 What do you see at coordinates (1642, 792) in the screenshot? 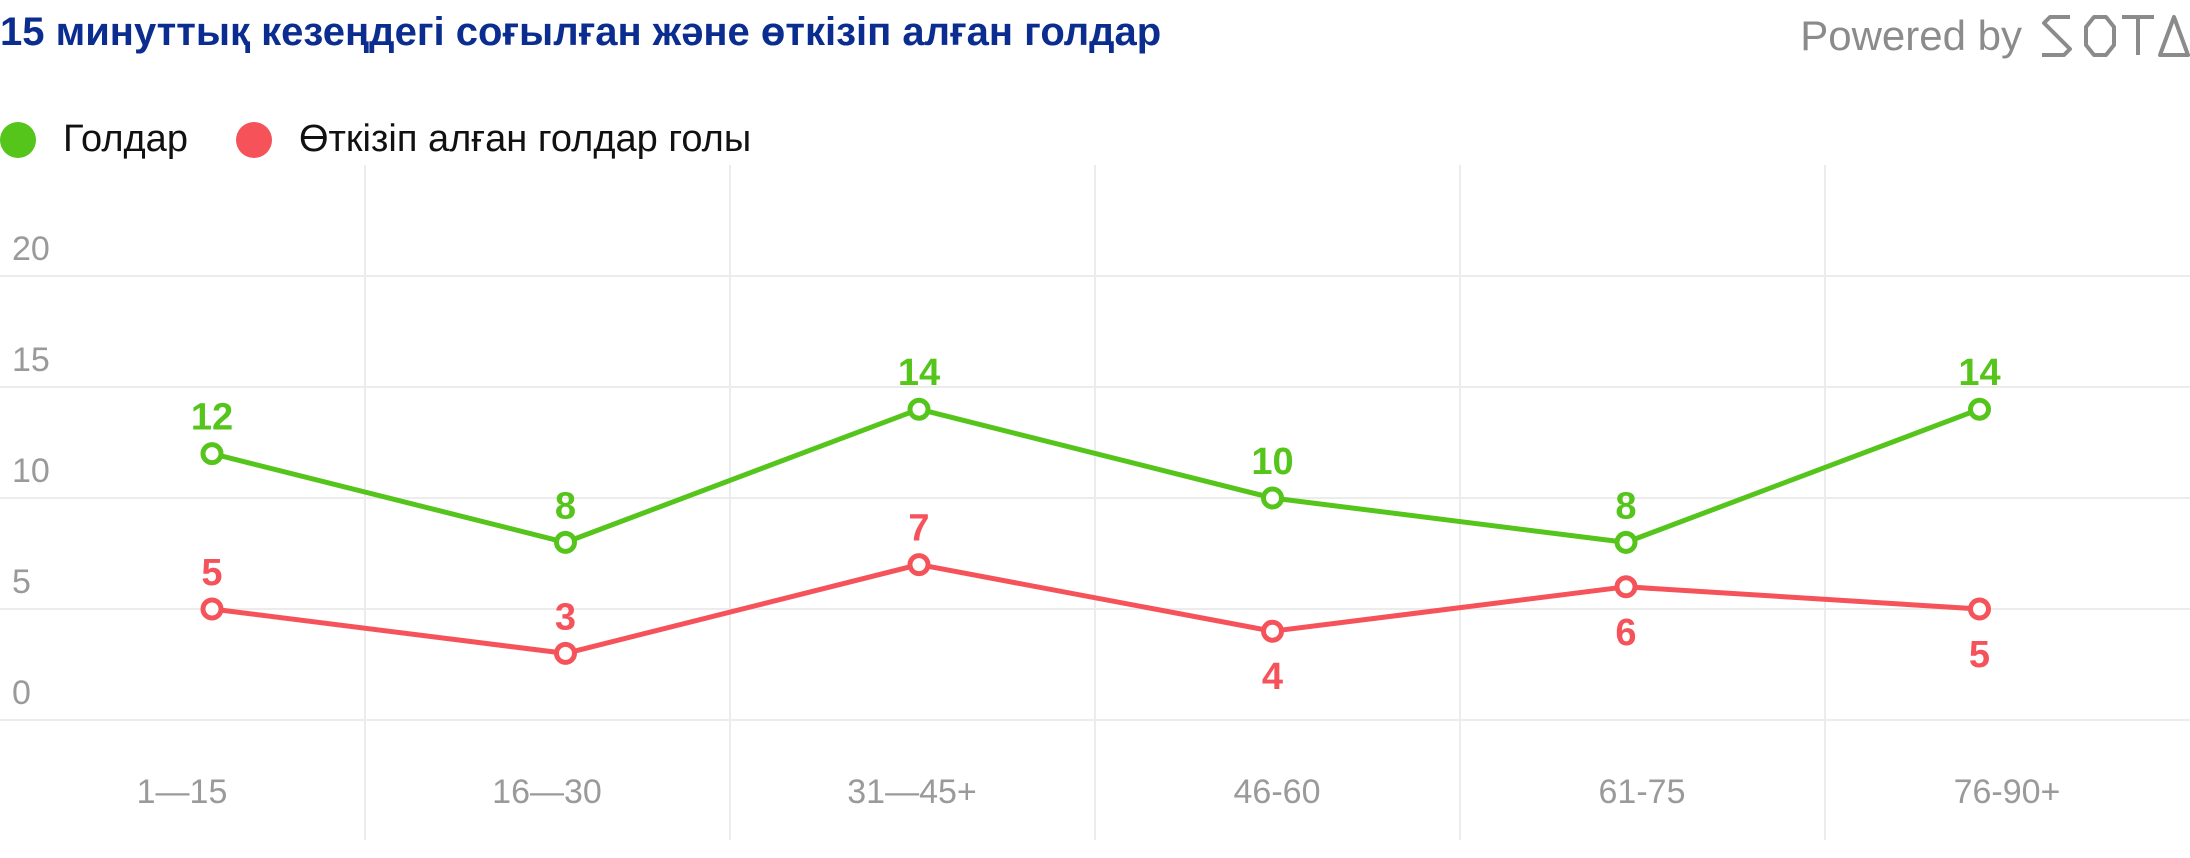
I see `x-tick-label: 61-75` at bounding box center [1642, 792].